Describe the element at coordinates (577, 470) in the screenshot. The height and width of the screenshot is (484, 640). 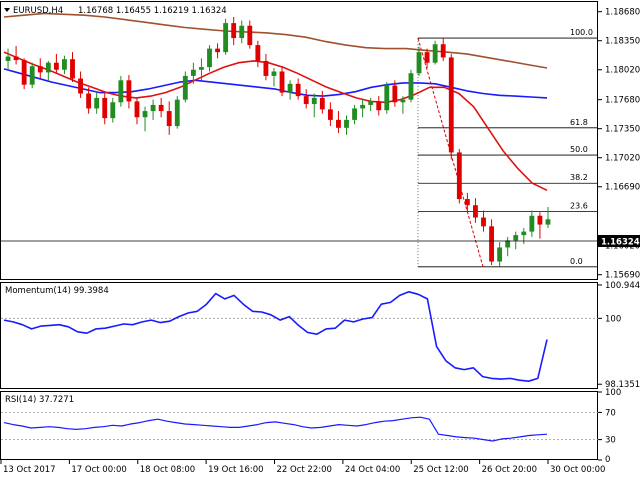
I see `time-tick-label: 30 Oct 00:00` at that location.